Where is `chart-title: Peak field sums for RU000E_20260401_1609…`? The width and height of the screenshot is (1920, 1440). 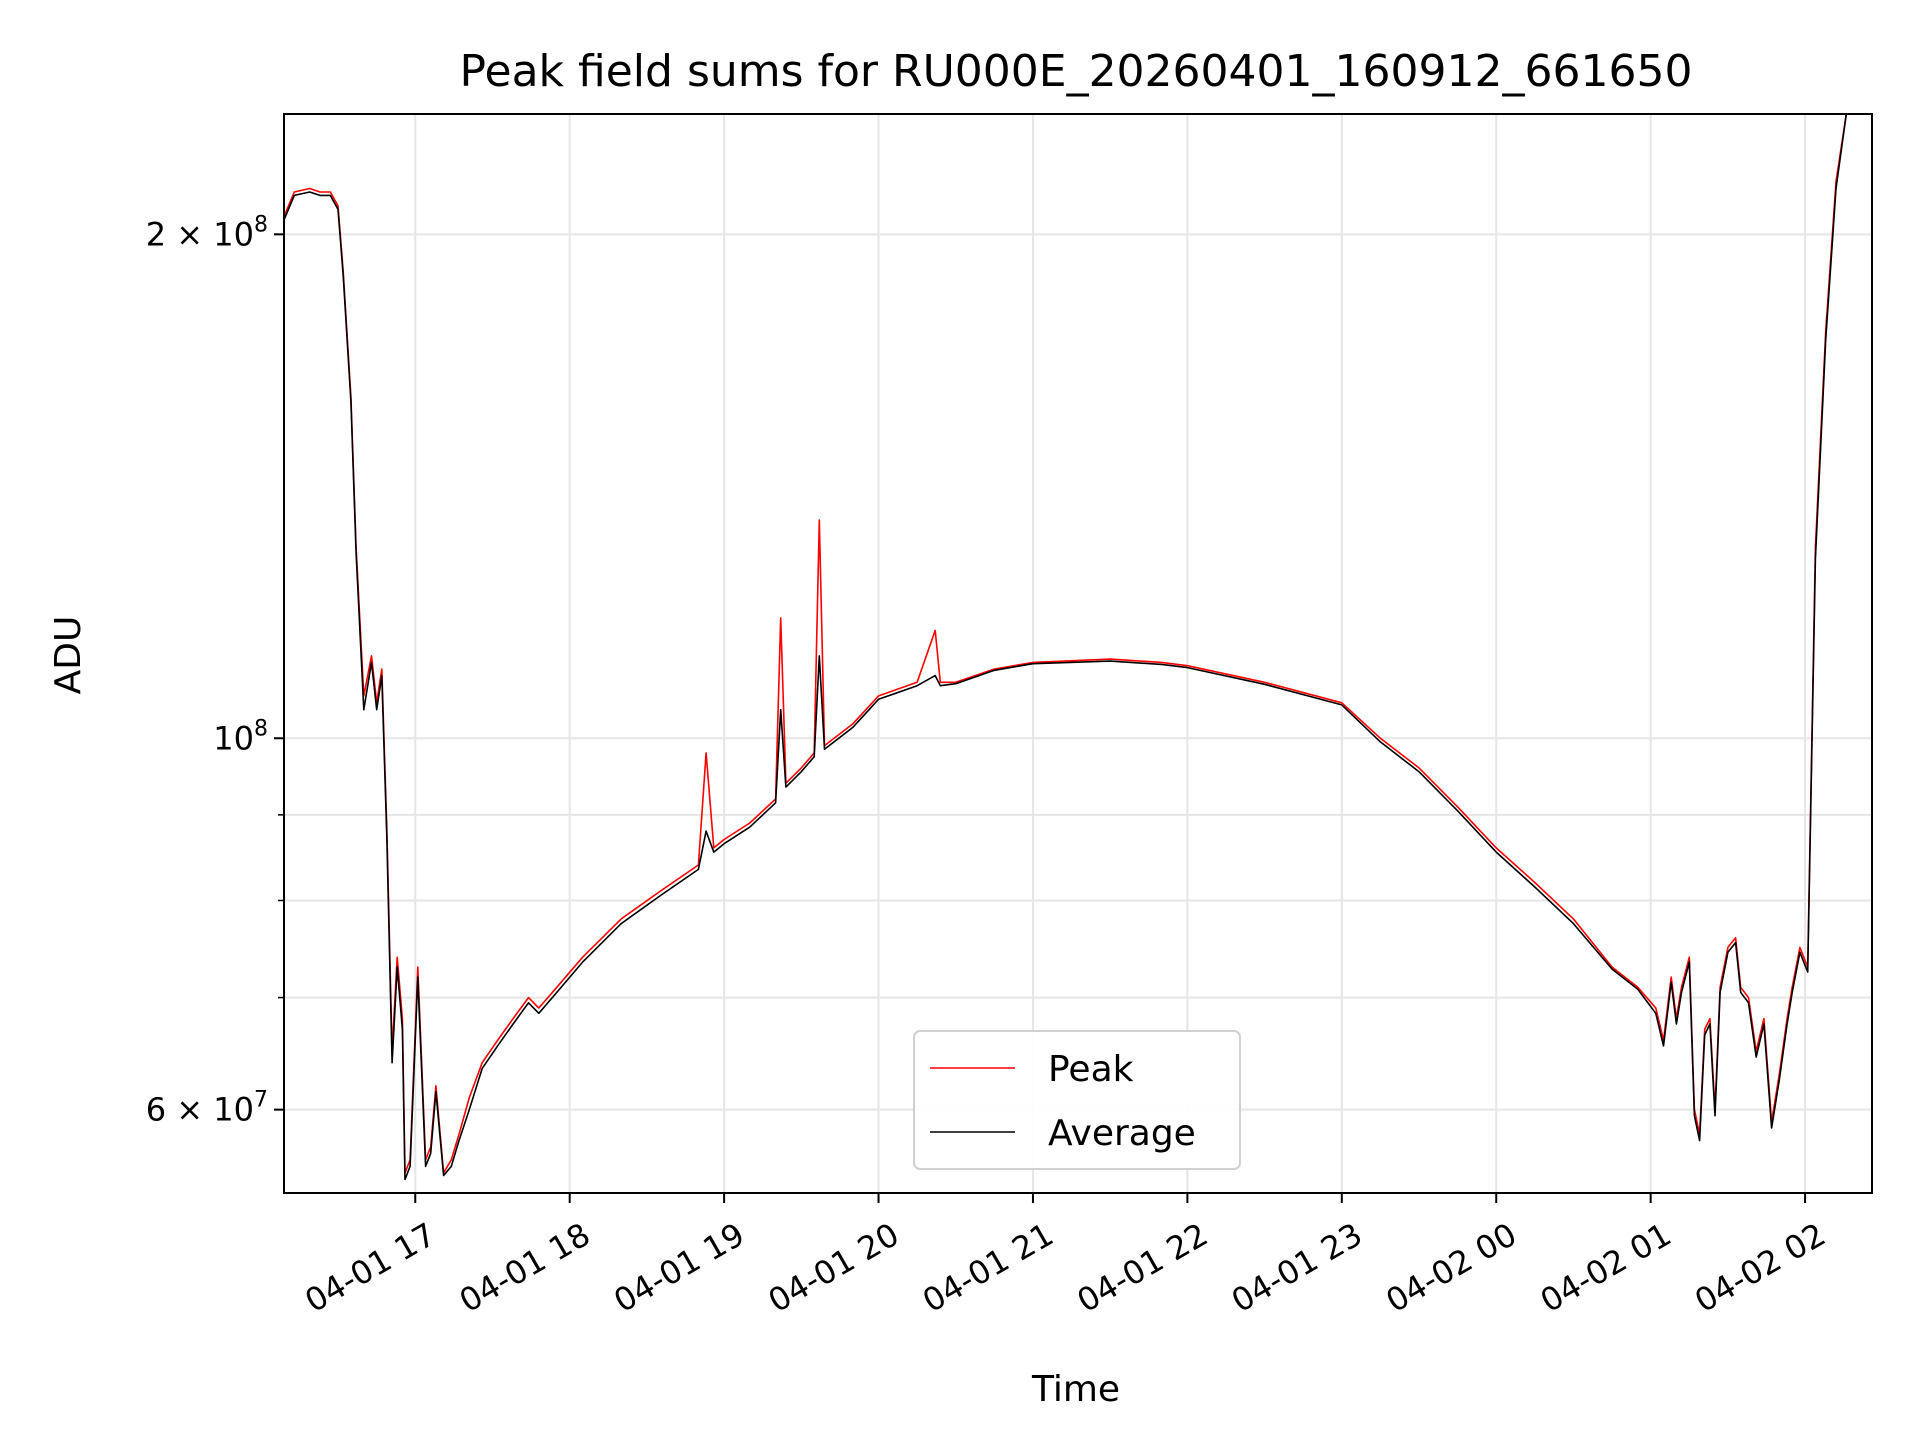
chart-title: Peak field sums for RU000E_20260401_1609… is located at coordinates (1076, 71).